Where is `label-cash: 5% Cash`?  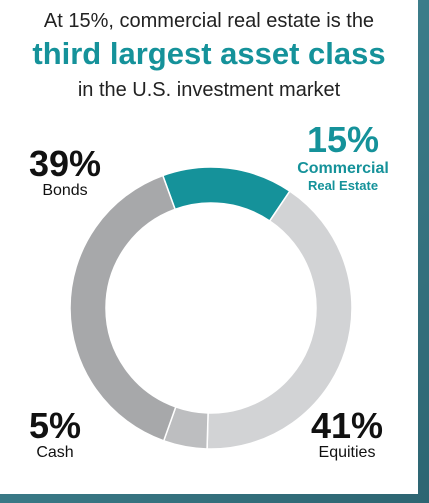 label-cash: 5% Cash is located at coordinates (55, 435).